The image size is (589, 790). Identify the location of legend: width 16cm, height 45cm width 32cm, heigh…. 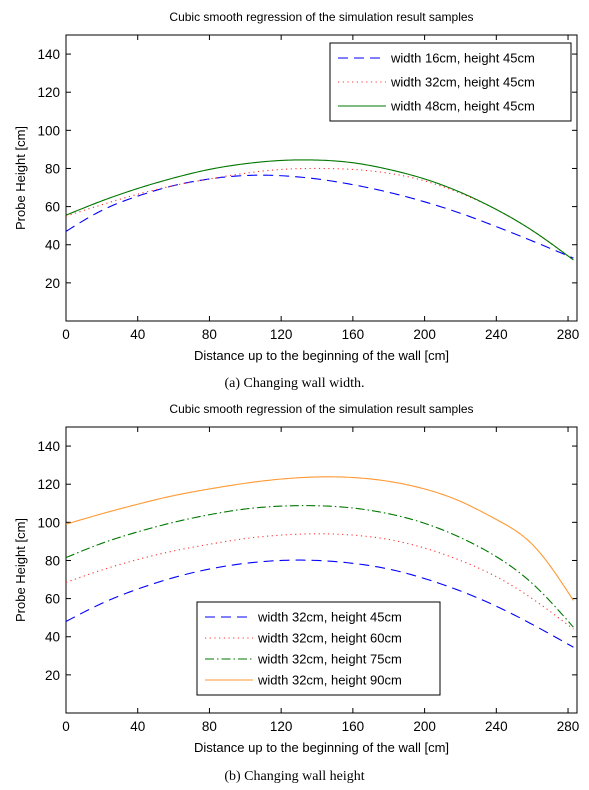
(450, 82).